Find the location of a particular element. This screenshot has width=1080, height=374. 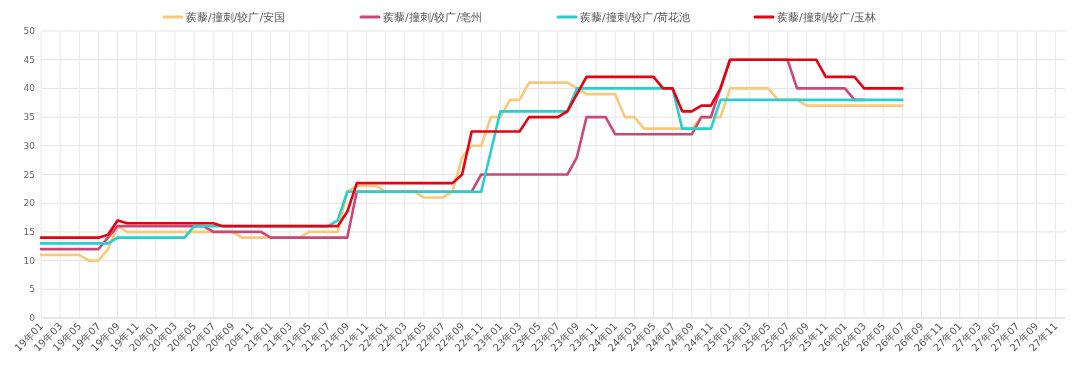

y-tick-label: 30 is located at coordinates (29, 145).